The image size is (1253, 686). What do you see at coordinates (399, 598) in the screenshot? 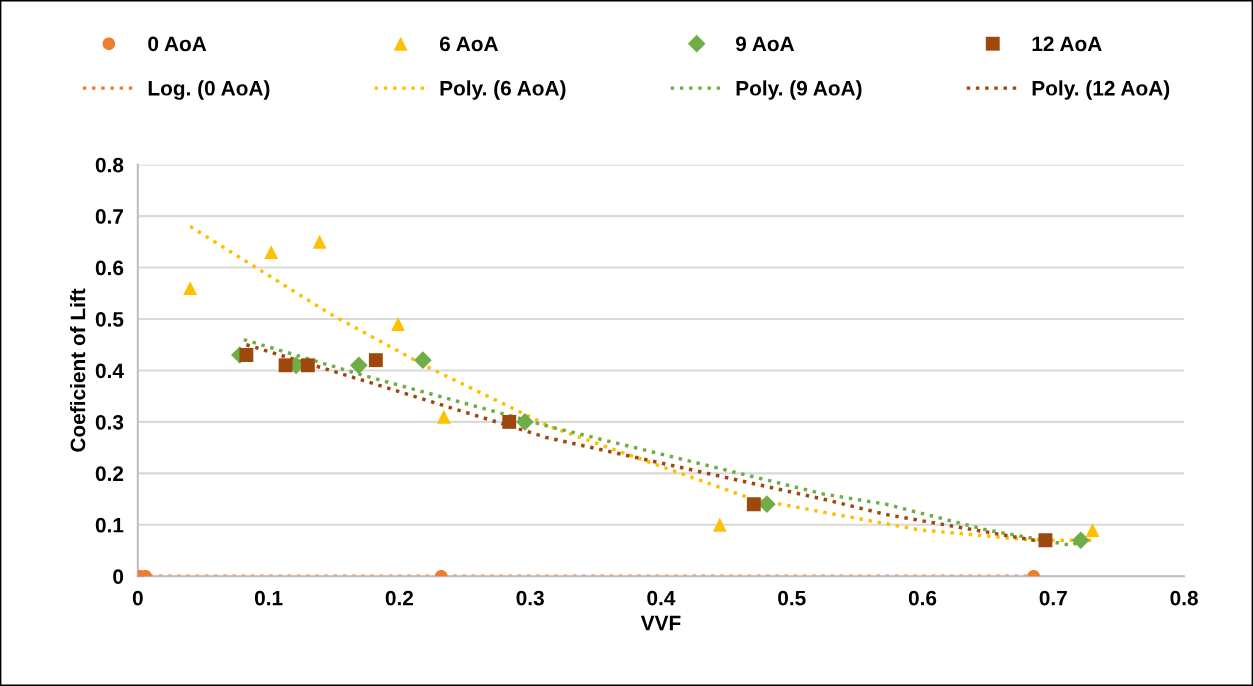
I see `x-tick-label: 0.2` at bounding box center [399, 598].